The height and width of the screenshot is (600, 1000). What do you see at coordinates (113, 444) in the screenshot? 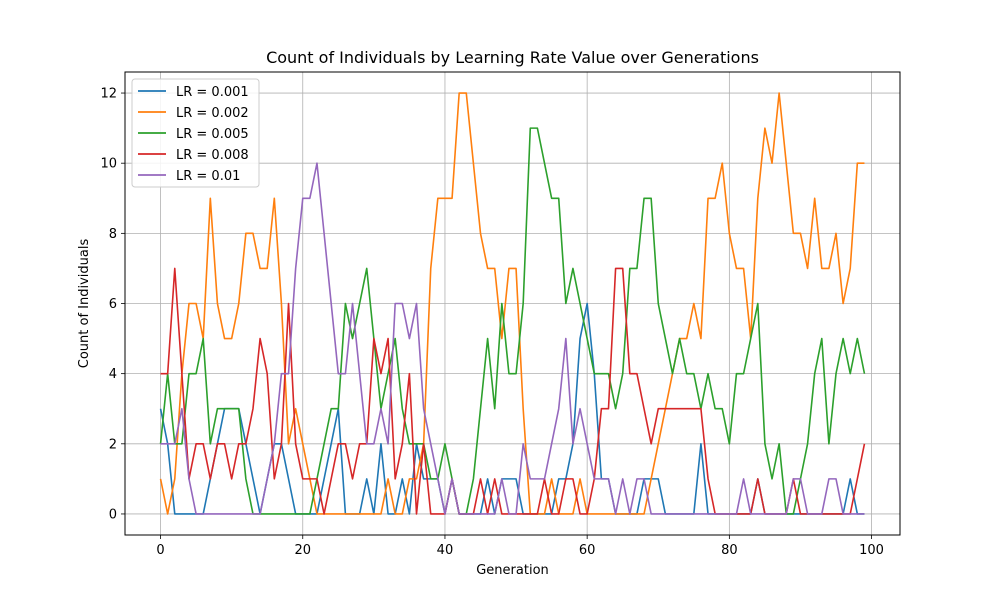
I see `y-tick-label: 2` at bounding box center [113, 444].